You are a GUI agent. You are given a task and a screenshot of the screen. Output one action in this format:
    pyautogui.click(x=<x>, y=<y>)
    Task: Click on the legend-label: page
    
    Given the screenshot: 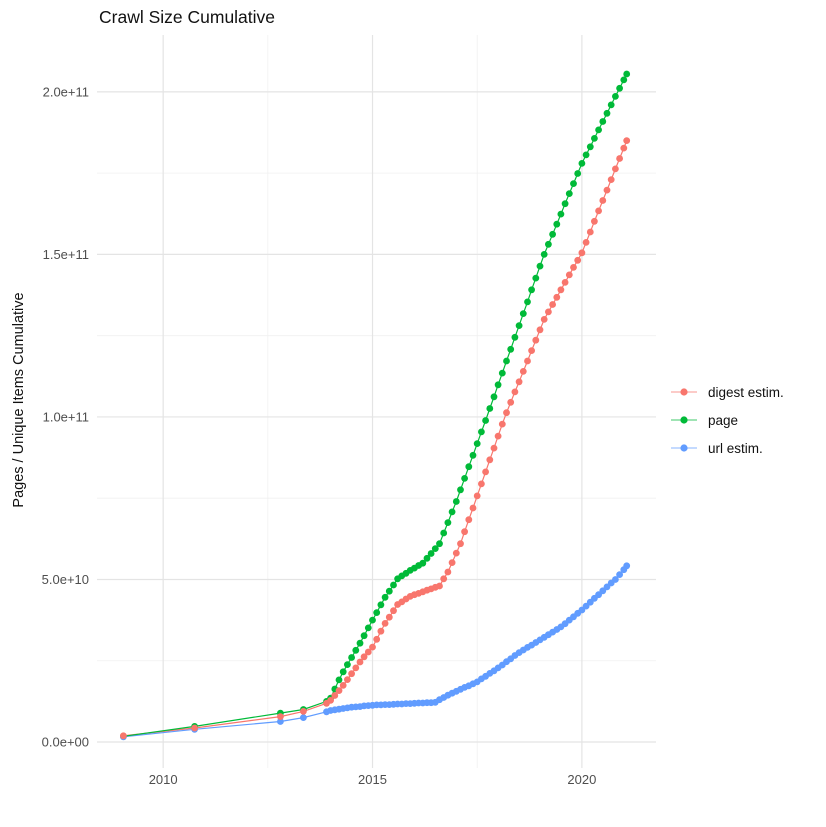 What is the action you would take?
    pyautogui.click(x=723, y=420)
    